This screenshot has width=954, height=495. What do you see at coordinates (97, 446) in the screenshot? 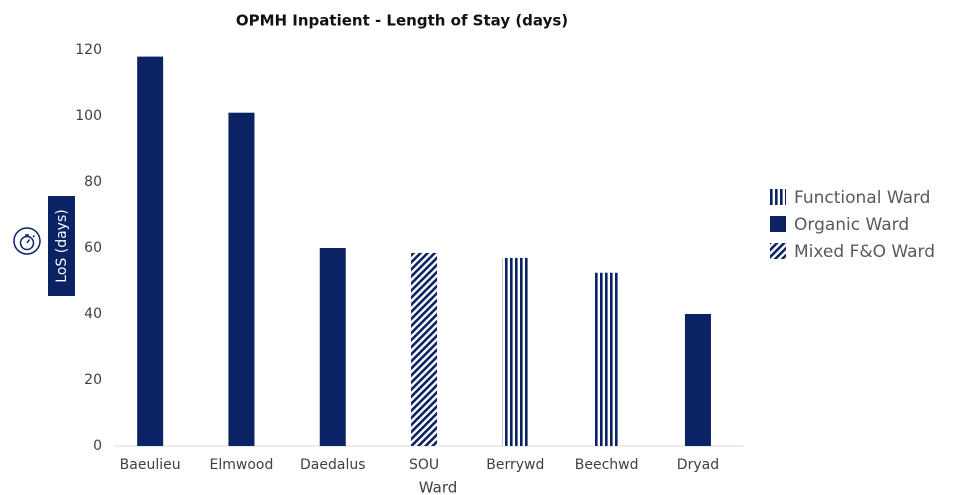
I see `y-tick-label: 0` at bounding box center [97, 446].